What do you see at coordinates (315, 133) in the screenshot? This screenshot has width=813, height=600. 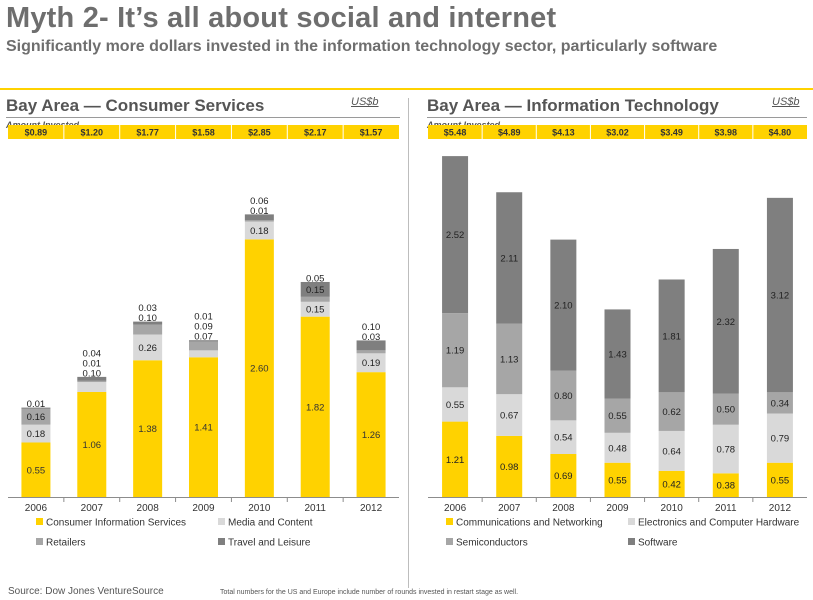 I see `consumer-total-label: $2.17` at bounding box center [315, 133].